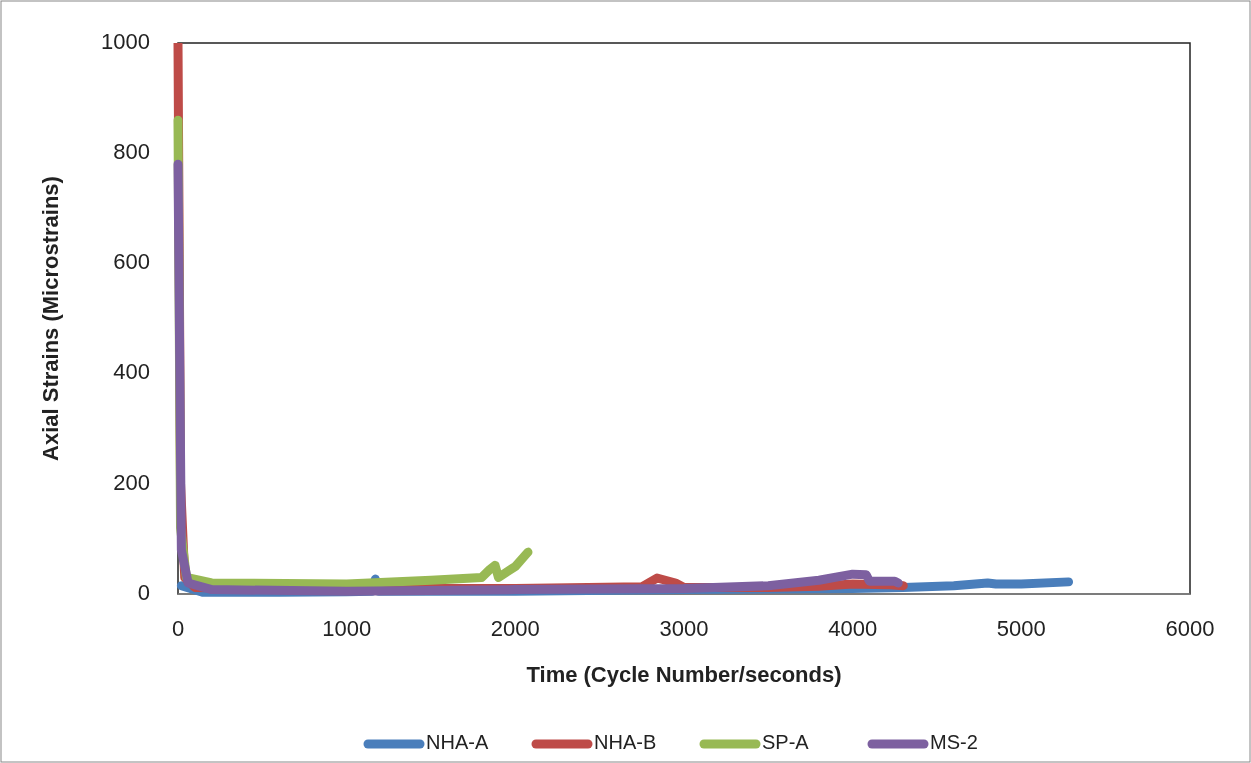  What do you see at coordinates (1021, 628) in the screenshot?
I see `x-tick-label: 5000` at bounding box center [1021, 628].